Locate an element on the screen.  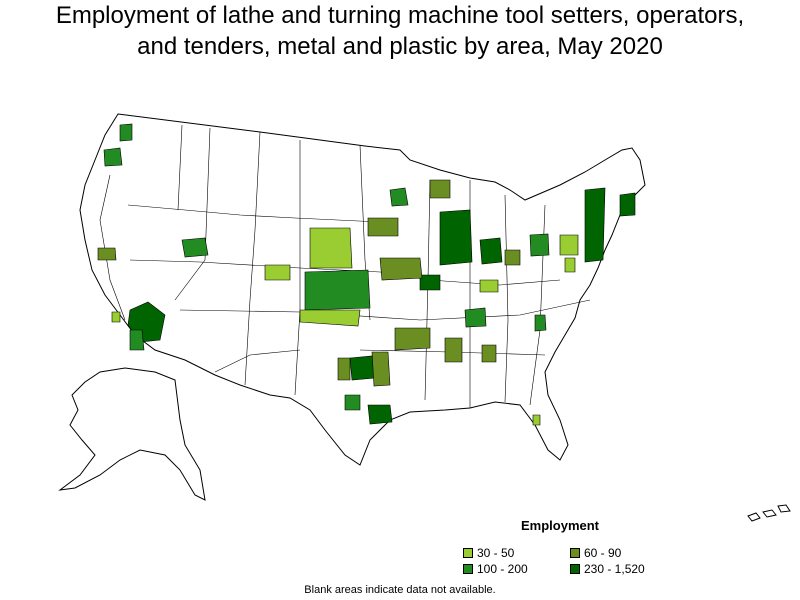
legend-label: 100 - 200 is located at coordinates (502, 569).